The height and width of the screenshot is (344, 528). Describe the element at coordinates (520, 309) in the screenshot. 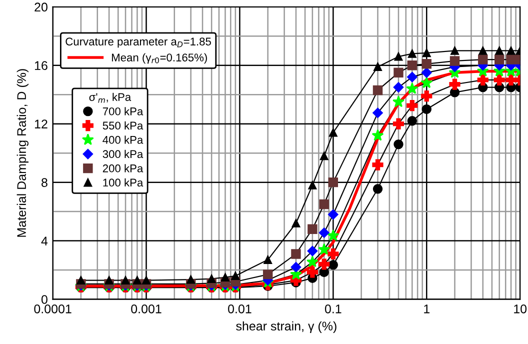

I see `x-tick-label: 10` at that location.